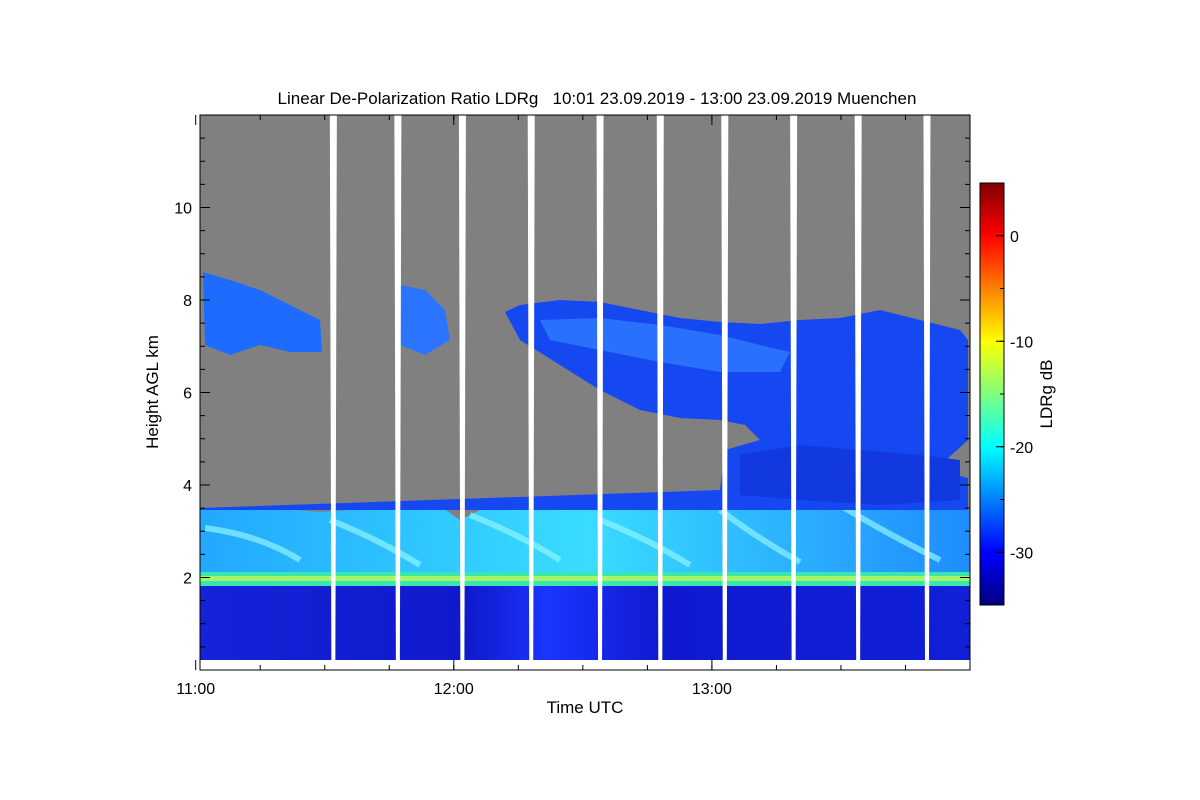 The image size is (1200, 800). Describe the element at coordinates (195, 689) in the screenshot. I see `x-tick-label: 11:00` at that location.